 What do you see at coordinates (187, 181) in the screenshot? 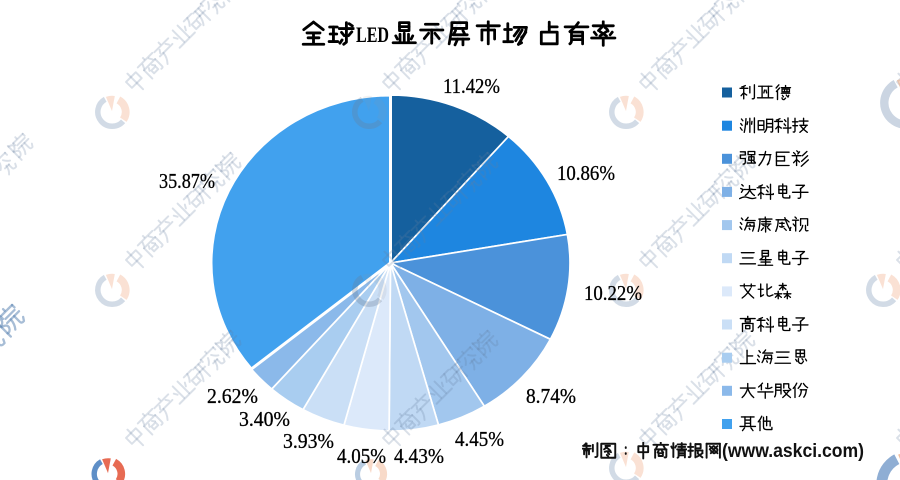
I see `svg-text: 35.87%` at bounding box center [187, 181].